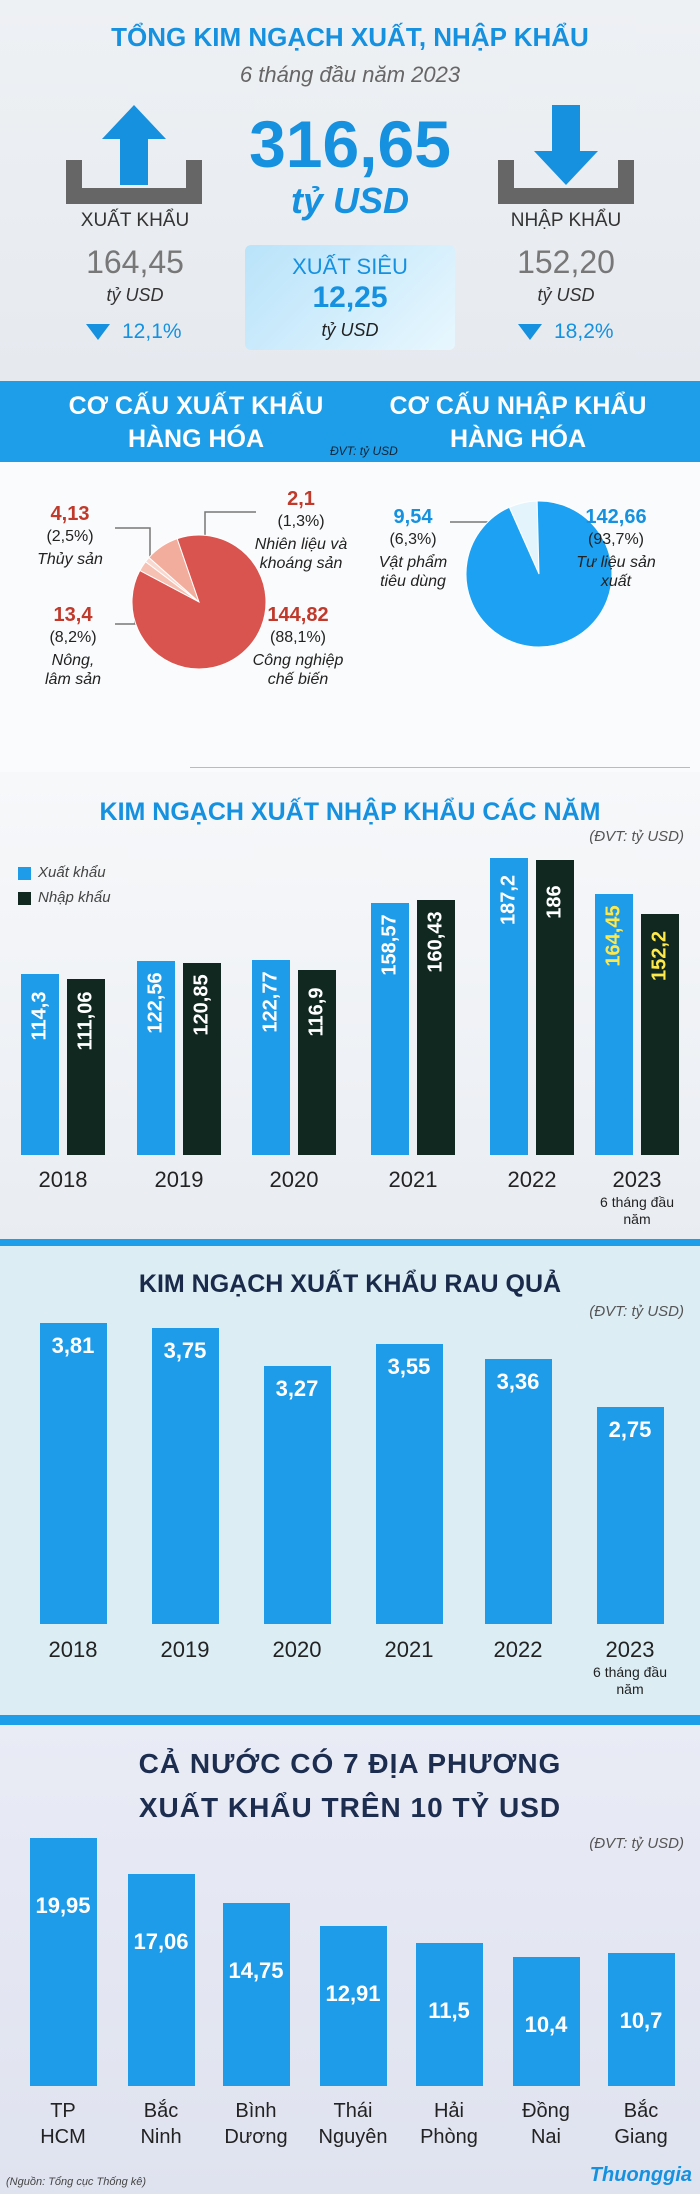  I want to click on slice-share: (6,3%), so click(413, 539).